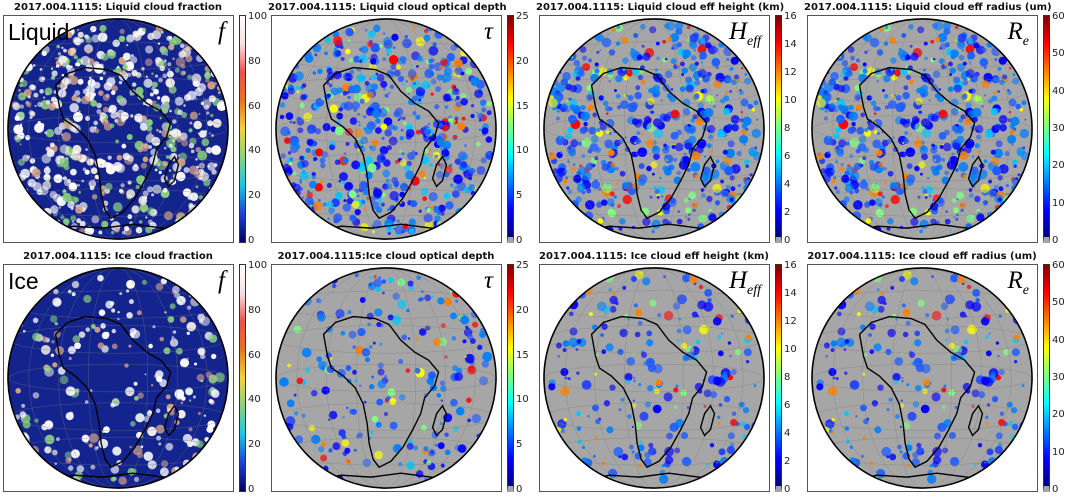 Image resolution: width=1072 pixels, height=497 pixels. Describe the element at coordinates (787, 128) in the screenshot. I see `colorbar-tick-label: 8` at that location.